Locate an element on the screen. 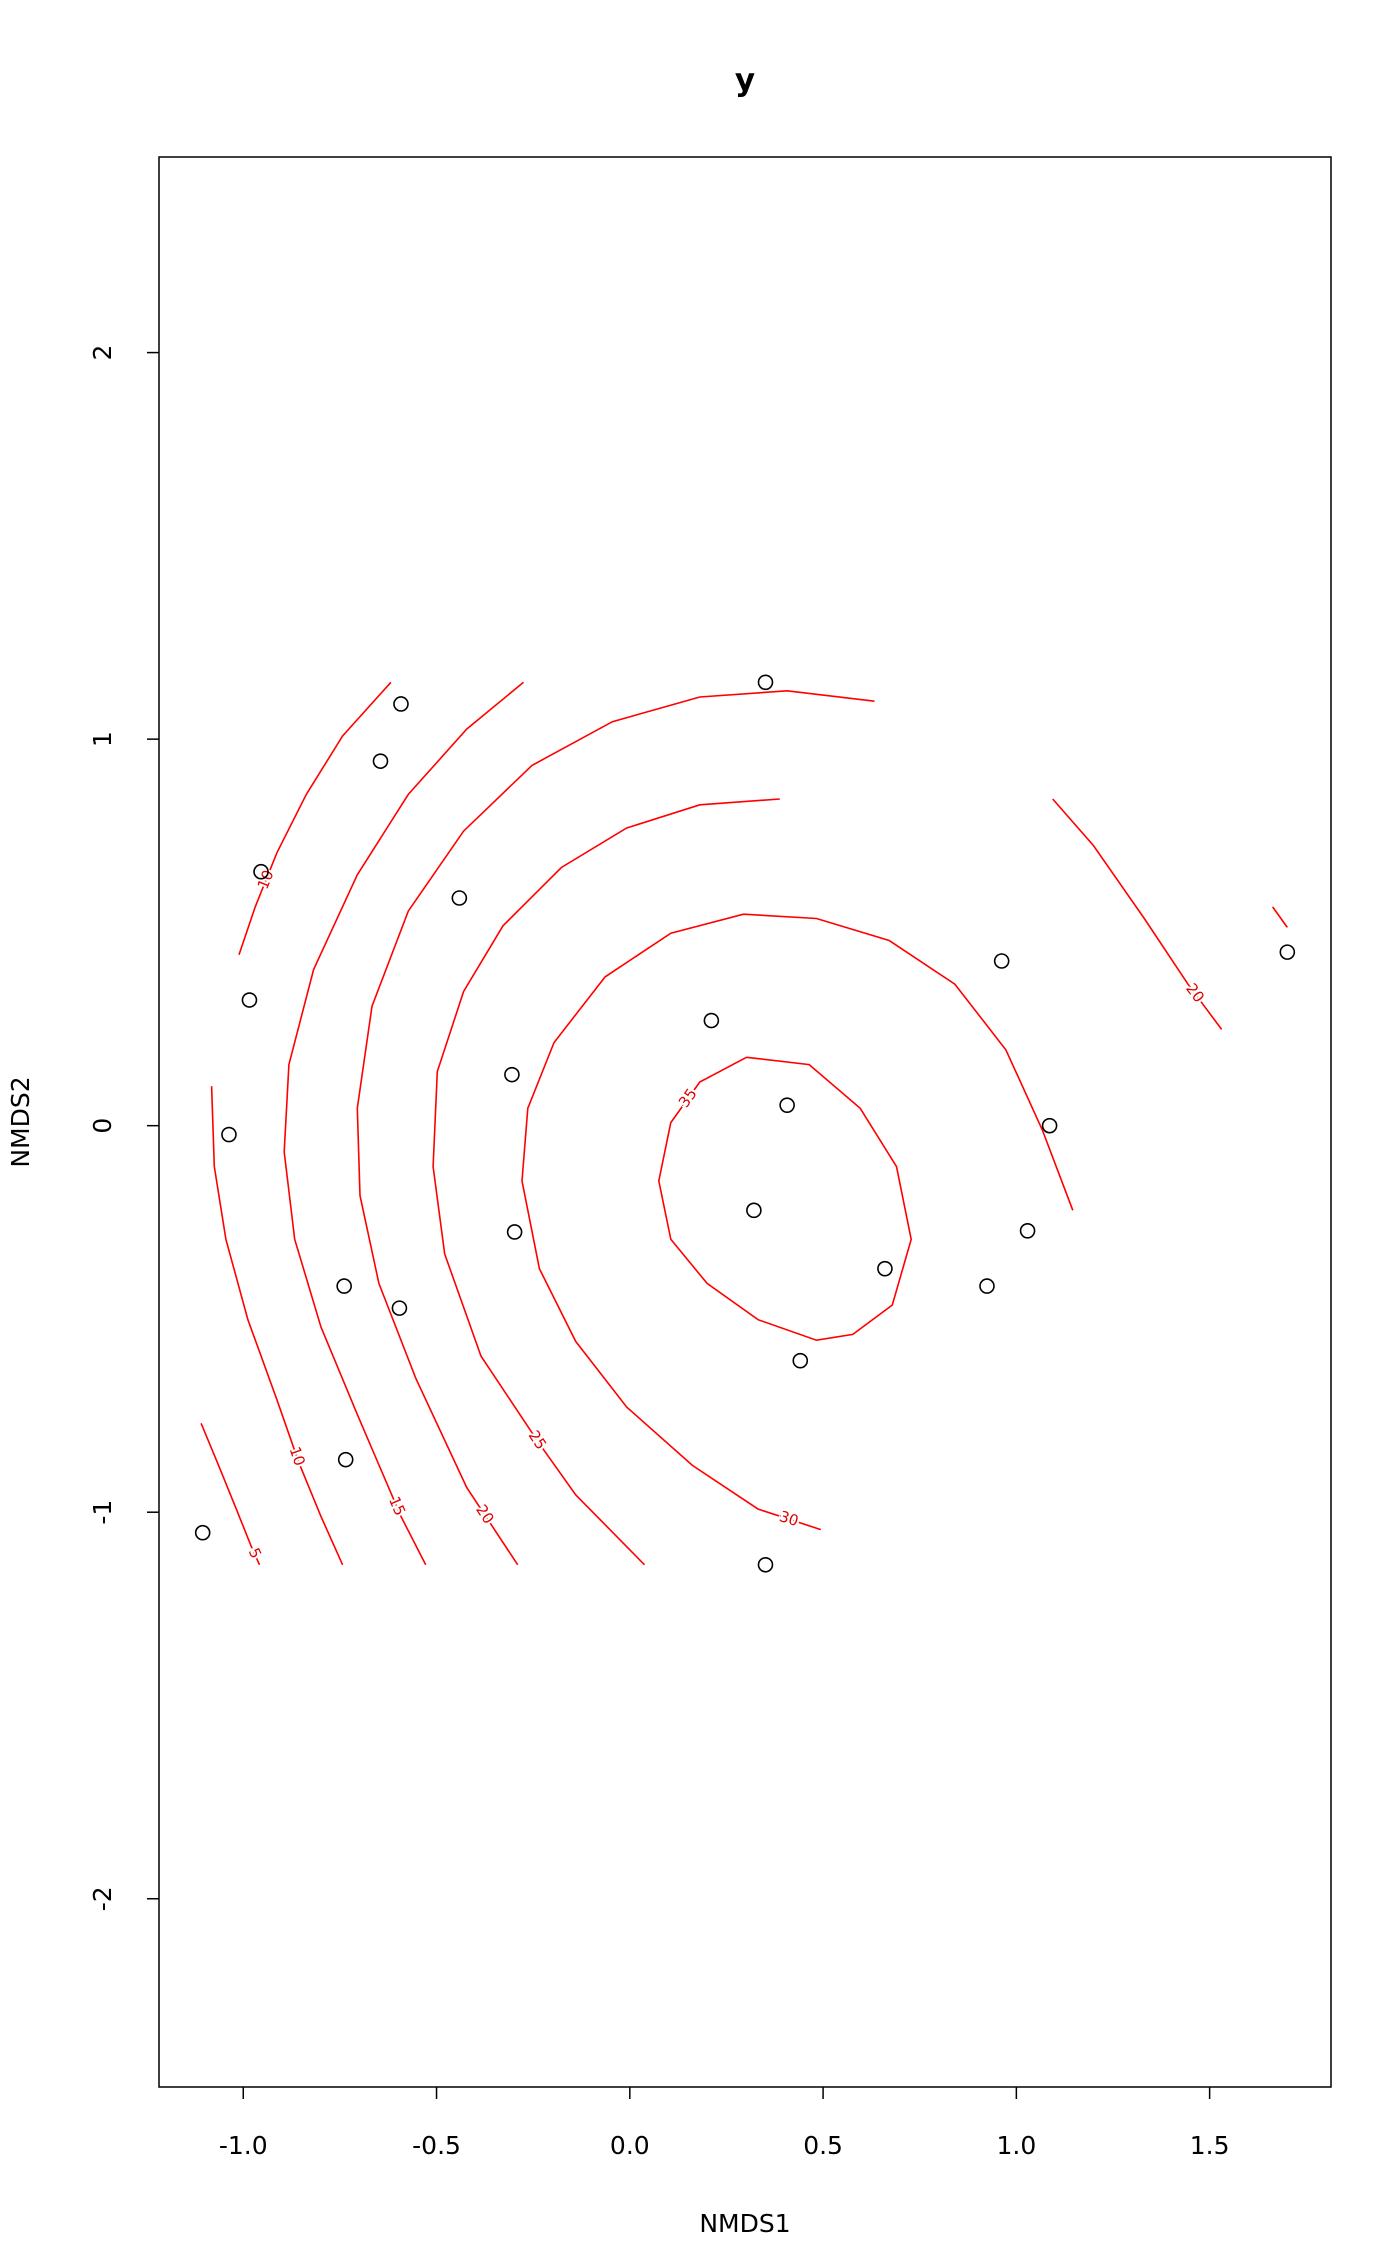 This screenshot has width=1400, height=2266. y-tick-label: 0 is located at coordinates (102, 1126).